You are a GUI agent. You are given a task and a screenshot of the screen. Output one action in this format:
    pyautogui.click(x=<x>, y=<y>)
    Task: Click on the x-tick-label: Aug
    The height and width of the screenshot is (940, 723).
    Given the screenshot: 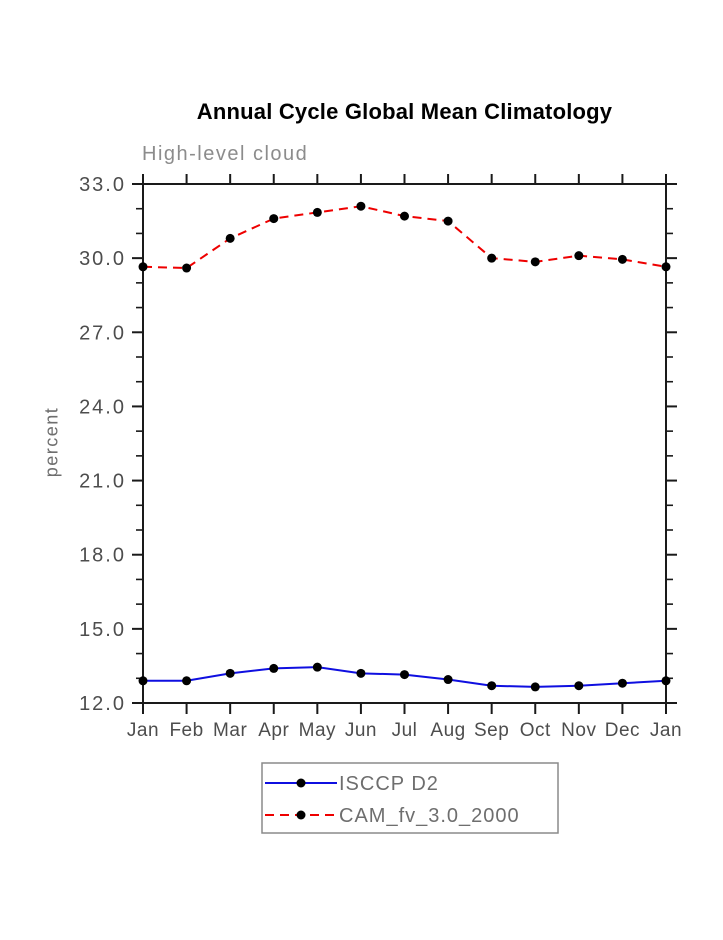 What is the action you would take?
    pyautogui.click(x=447, y=730)
    